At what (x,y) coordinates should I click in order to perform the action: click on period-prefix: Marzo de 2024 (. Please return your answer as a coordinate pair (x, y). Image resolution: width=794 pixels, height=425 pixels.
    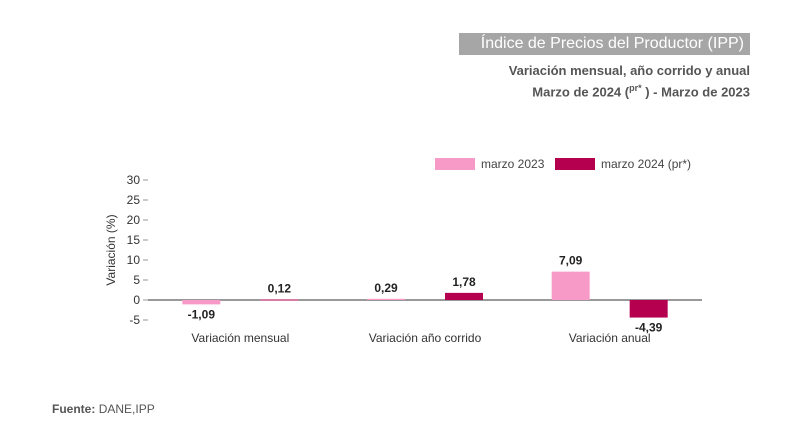
    Looking at the image, I should click on (581, 92).